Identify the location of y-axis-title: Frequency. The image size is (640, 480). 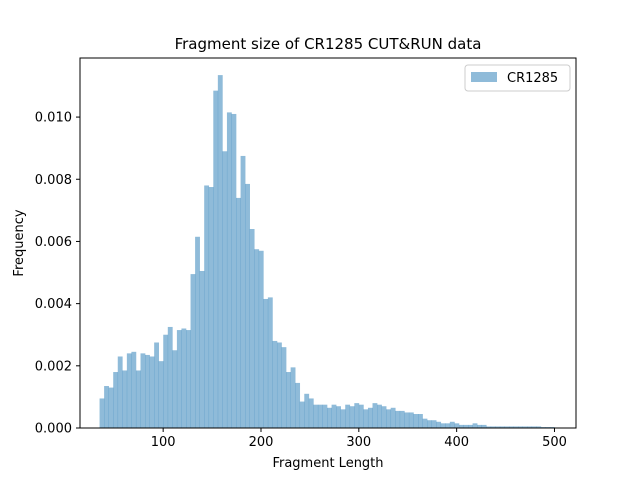
(19, 242).